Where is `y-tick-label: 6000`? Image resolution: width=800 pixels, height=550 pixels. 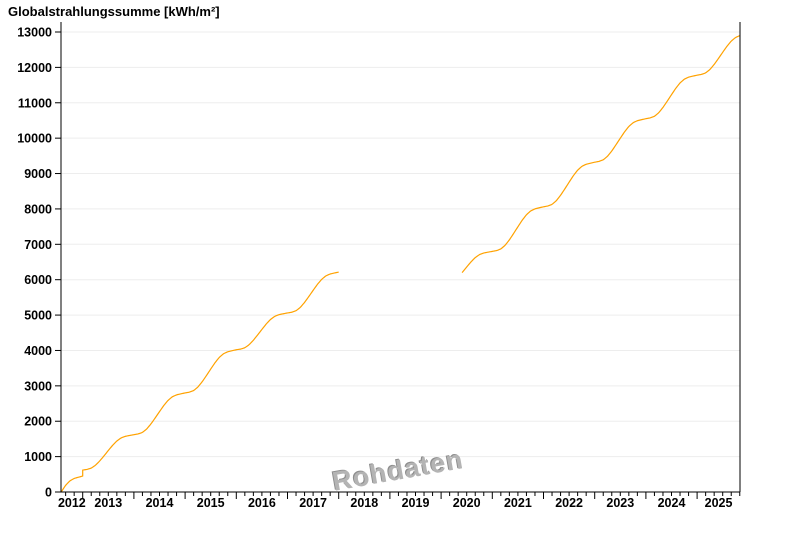
y-tick-label: 6000 is located at coordinates (38, 280).